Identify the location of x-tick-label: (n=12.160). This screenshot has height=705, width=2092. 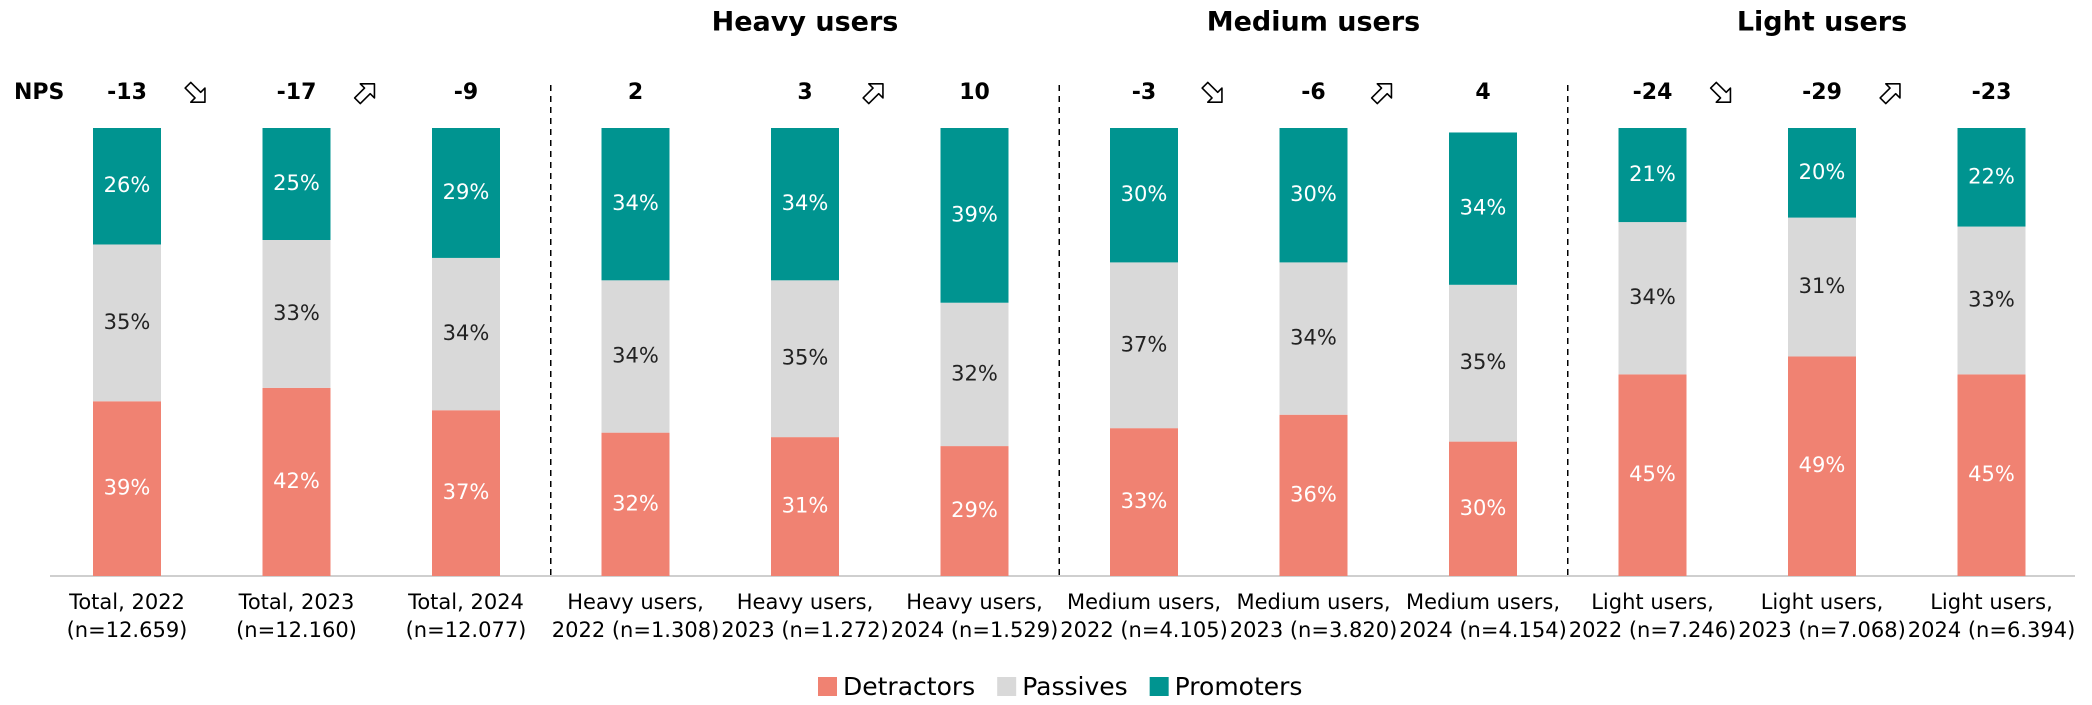
(296, 630).